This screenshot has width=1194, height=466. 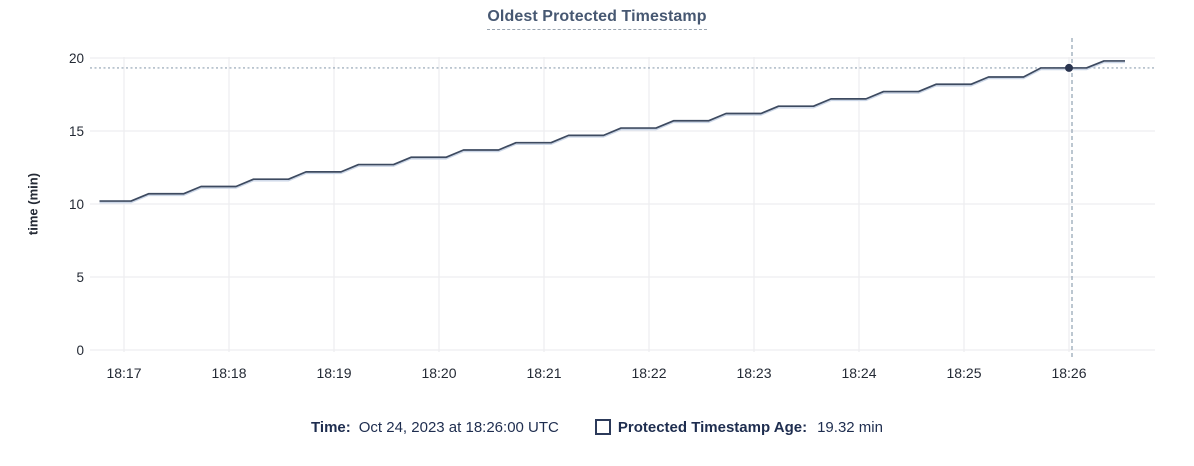 What do you see at coordinates (963, 373) in the screenshot?
I see `x-tick-label: 18:25` at bounding box center [963, 373].